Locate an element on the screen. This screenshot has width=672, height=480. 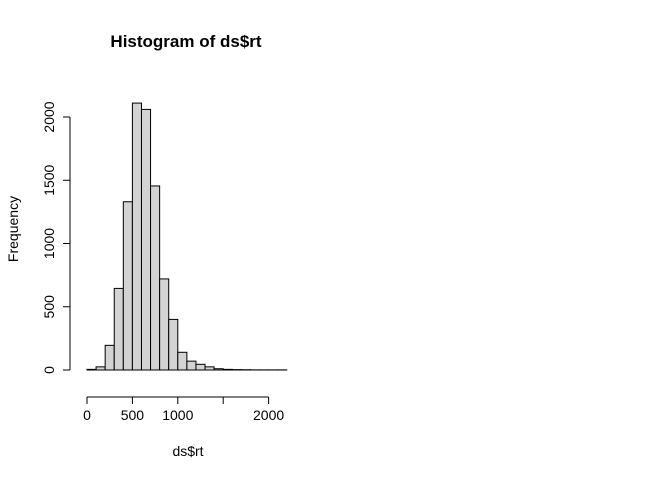
x-axis-label: ds$rt is located at coordinates (187, 451).